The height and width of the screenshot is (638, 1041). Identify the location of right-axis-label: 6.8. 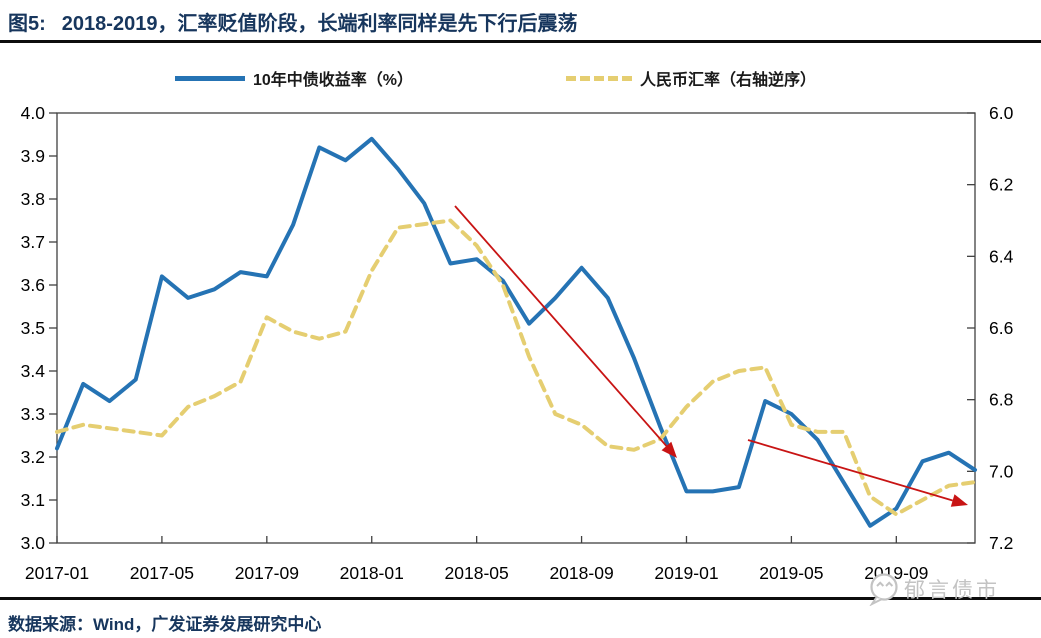
(1001, 400).